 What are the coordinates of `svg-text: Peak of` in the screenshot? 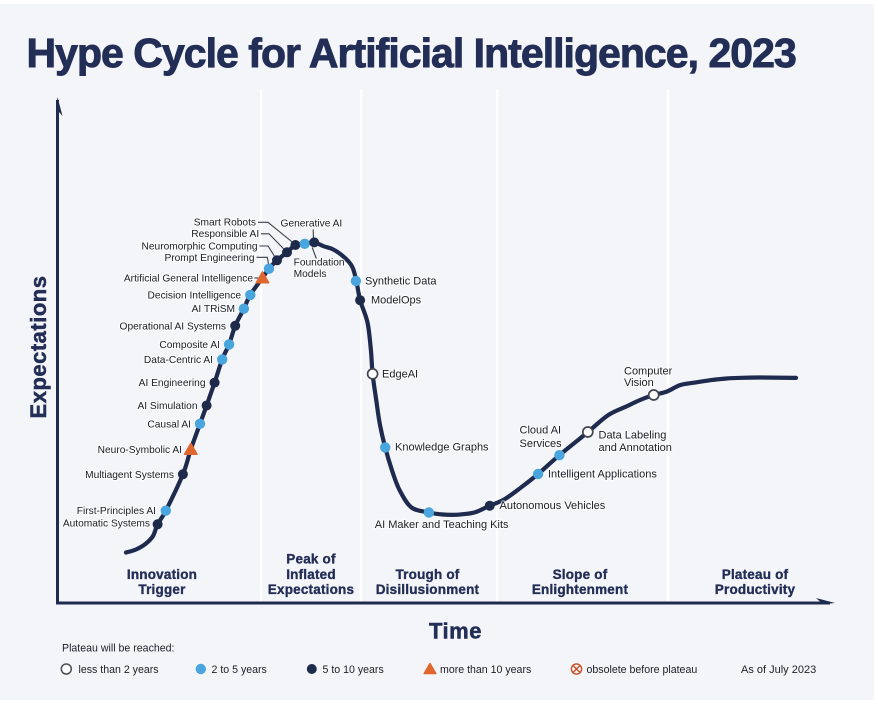 It's located at (311, 559).